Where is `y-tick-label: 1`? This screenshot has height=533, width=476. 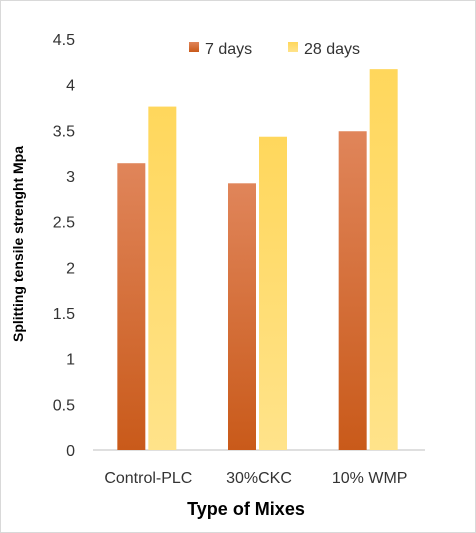 y-tick-label: 1 is located at coordinates (70, 360).